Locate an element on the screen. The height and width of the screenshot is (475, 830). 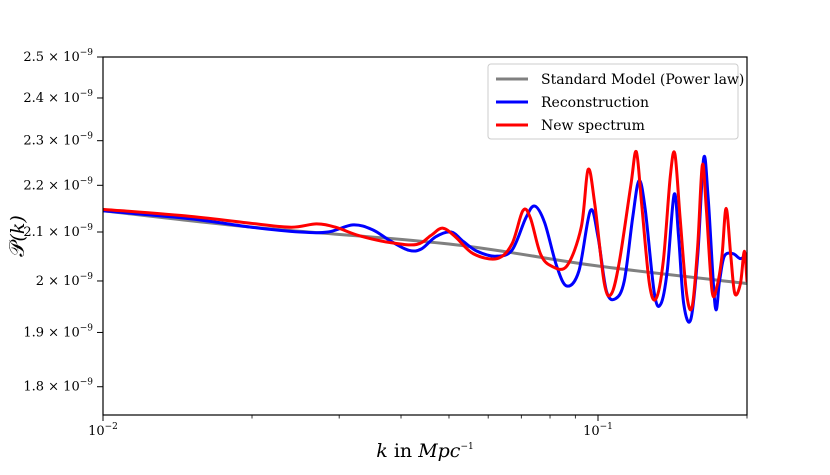
y-tick-label: 2.4 × 10⁻⁹ is located at coordinates (58, 97).